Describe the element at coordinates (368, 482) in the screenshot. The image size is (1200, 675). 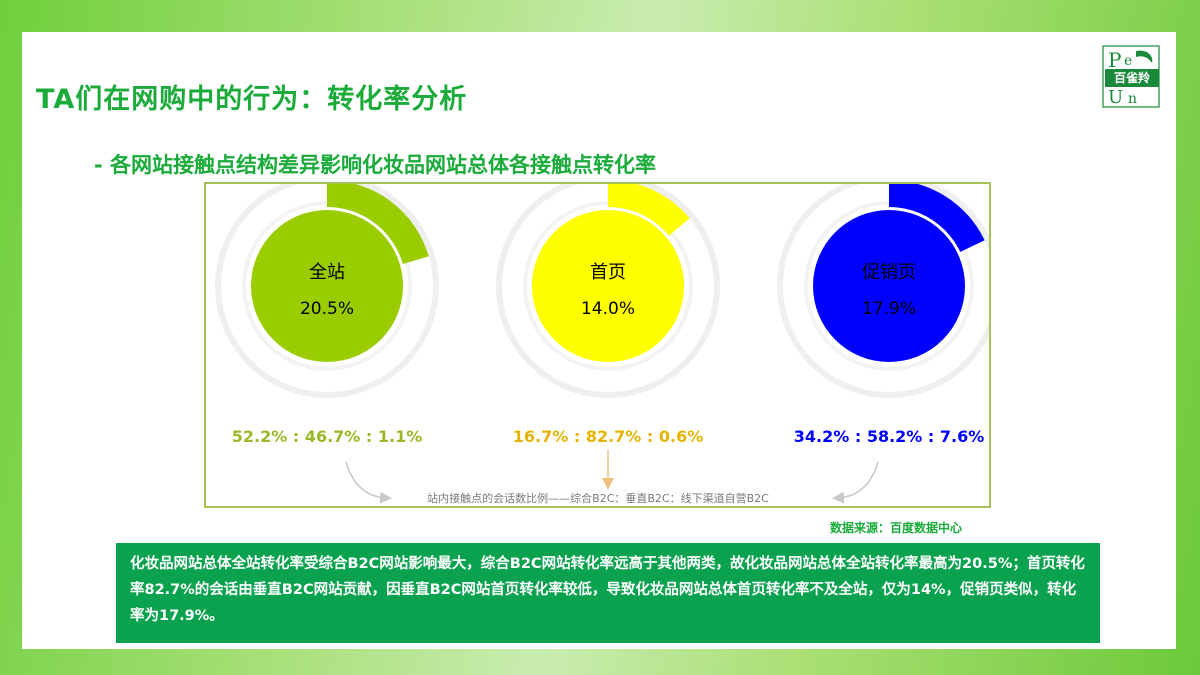
I see `left-curve-arrow` at that location.